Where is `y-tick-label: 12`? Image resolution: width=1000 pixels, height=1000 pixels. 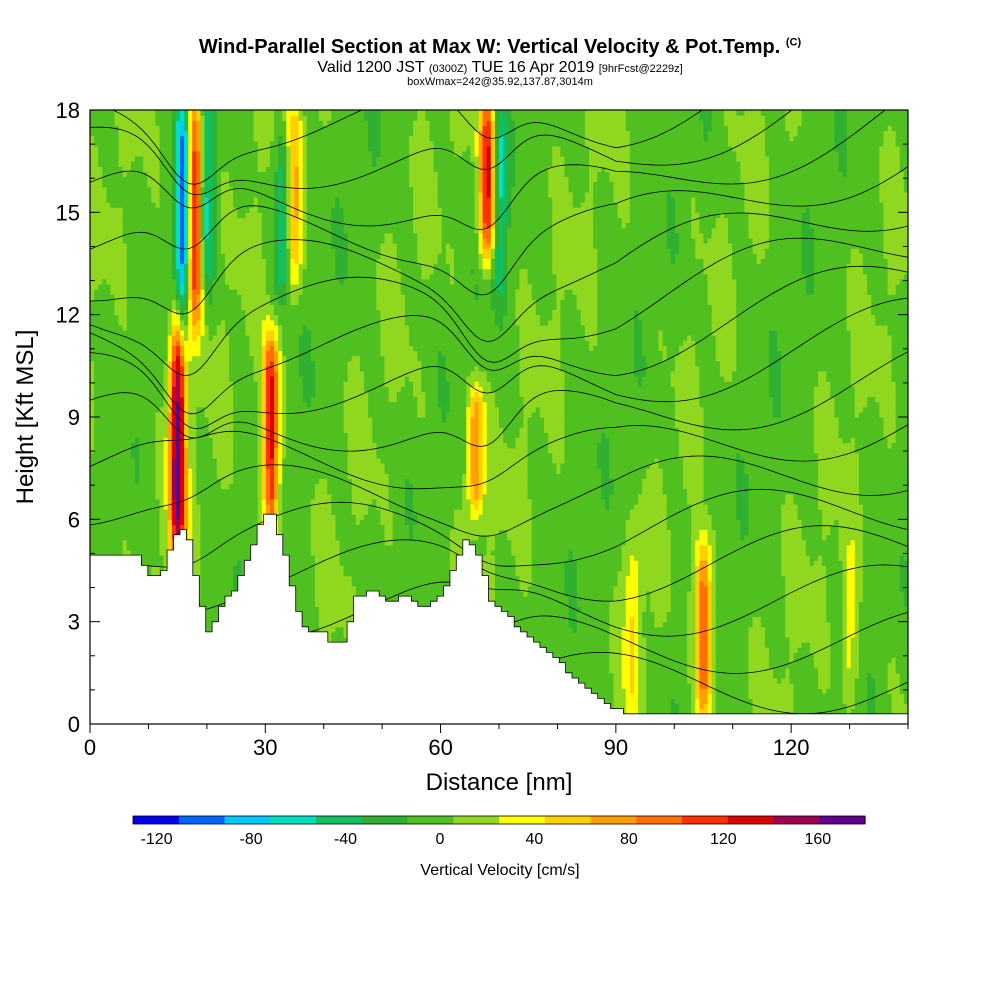
y-tick-label: 12 is located at coordinates (68, 315).